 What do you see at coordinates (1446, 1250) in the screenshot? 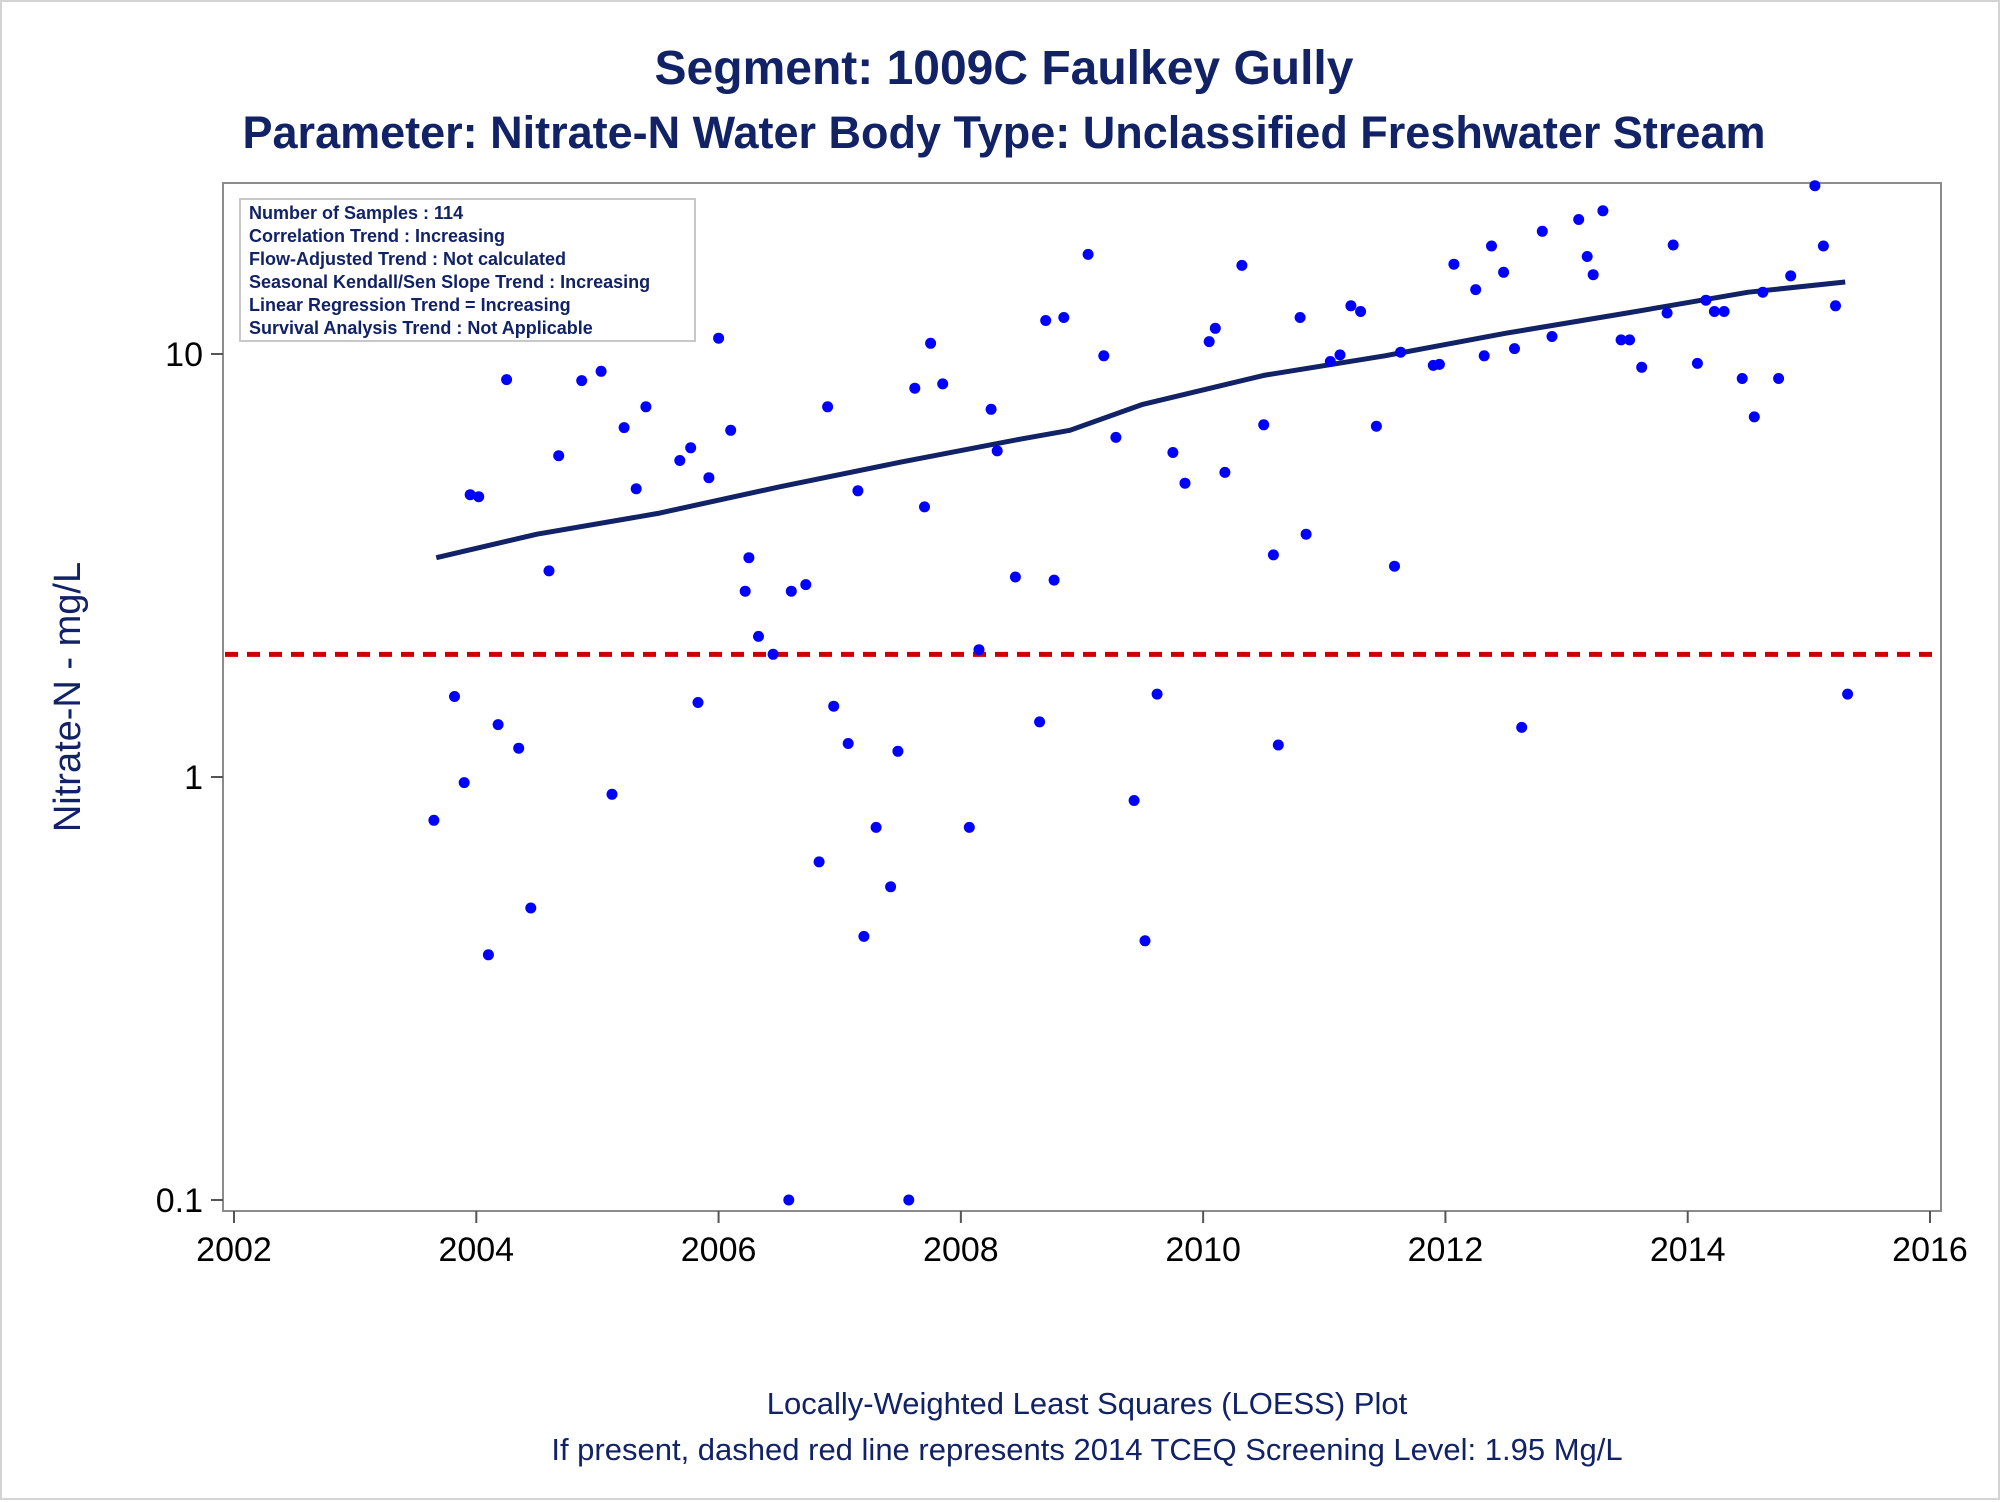
I see `x-tick-label: 2012` at bounding box center [1446, 1250].